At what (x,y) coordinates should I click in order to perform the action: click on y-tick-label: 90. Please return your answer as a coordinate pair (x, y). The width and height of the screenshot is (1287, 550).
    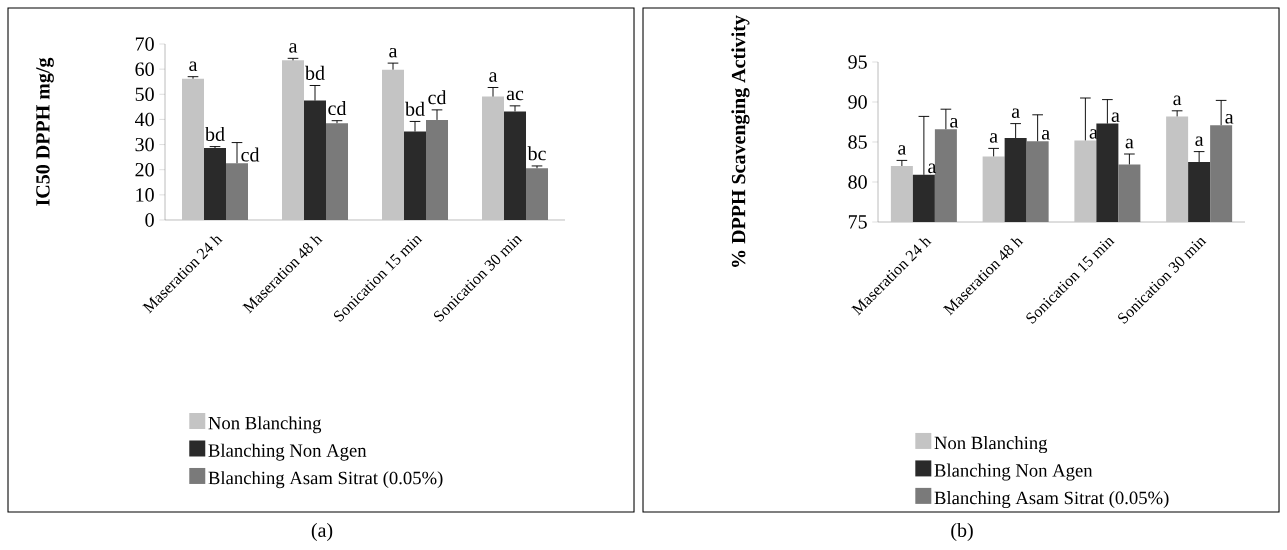
    Looking at the image, I should click on (857, 102).